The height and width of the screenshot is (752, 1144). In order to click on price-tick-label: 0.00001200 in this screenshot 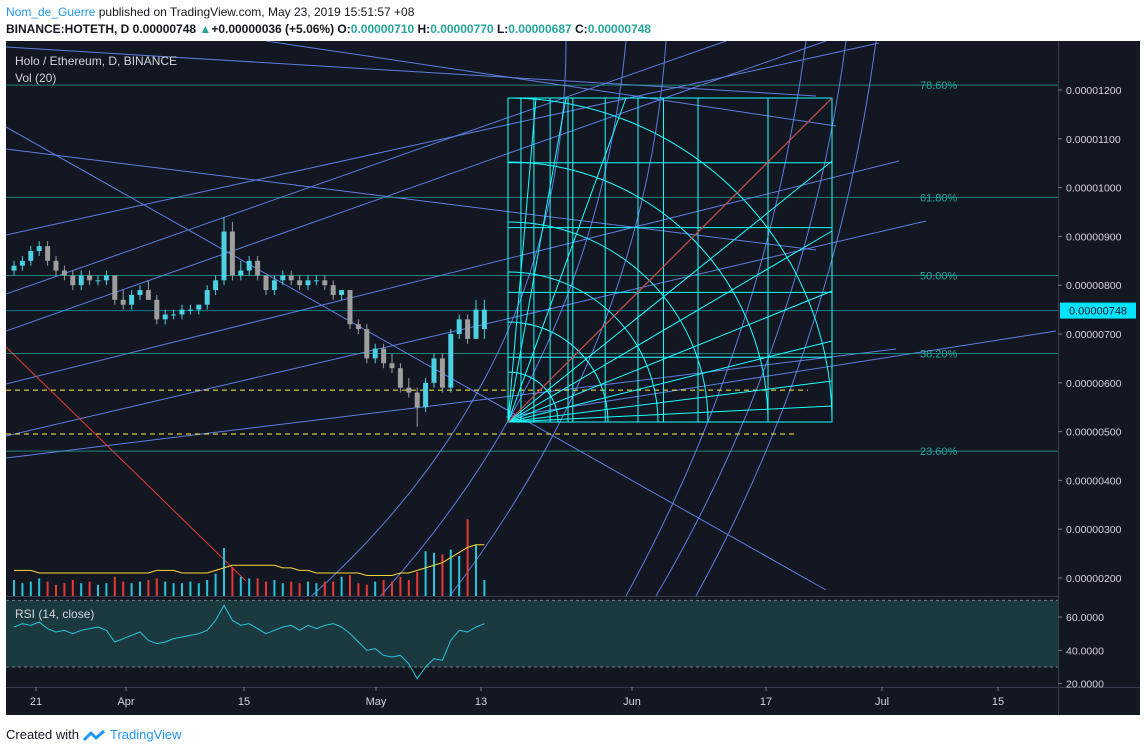, I will do `click(1094, 91)`.